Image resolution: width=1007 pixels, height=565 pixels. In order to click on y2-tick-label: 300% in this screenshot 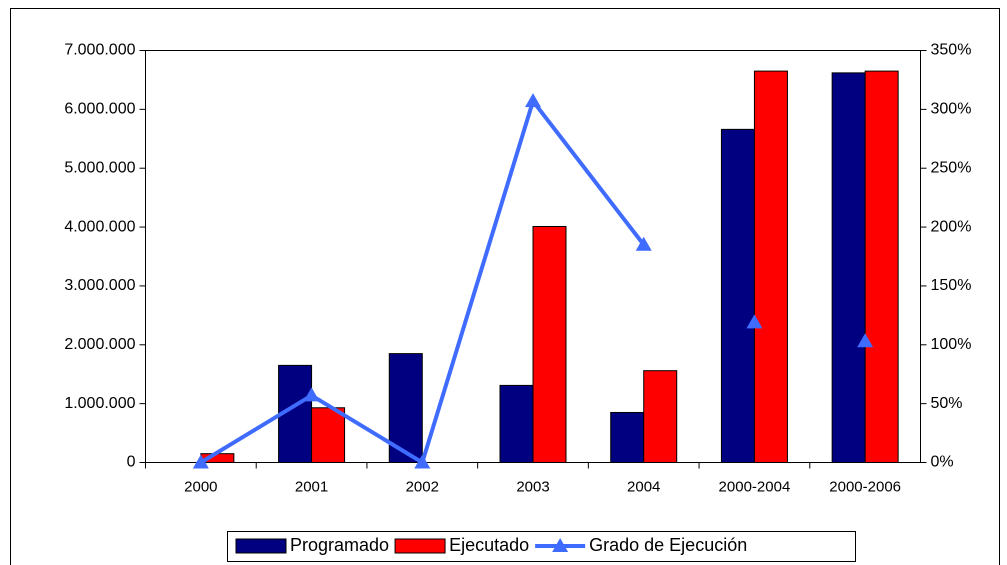, I will do `click(951, 109)`.